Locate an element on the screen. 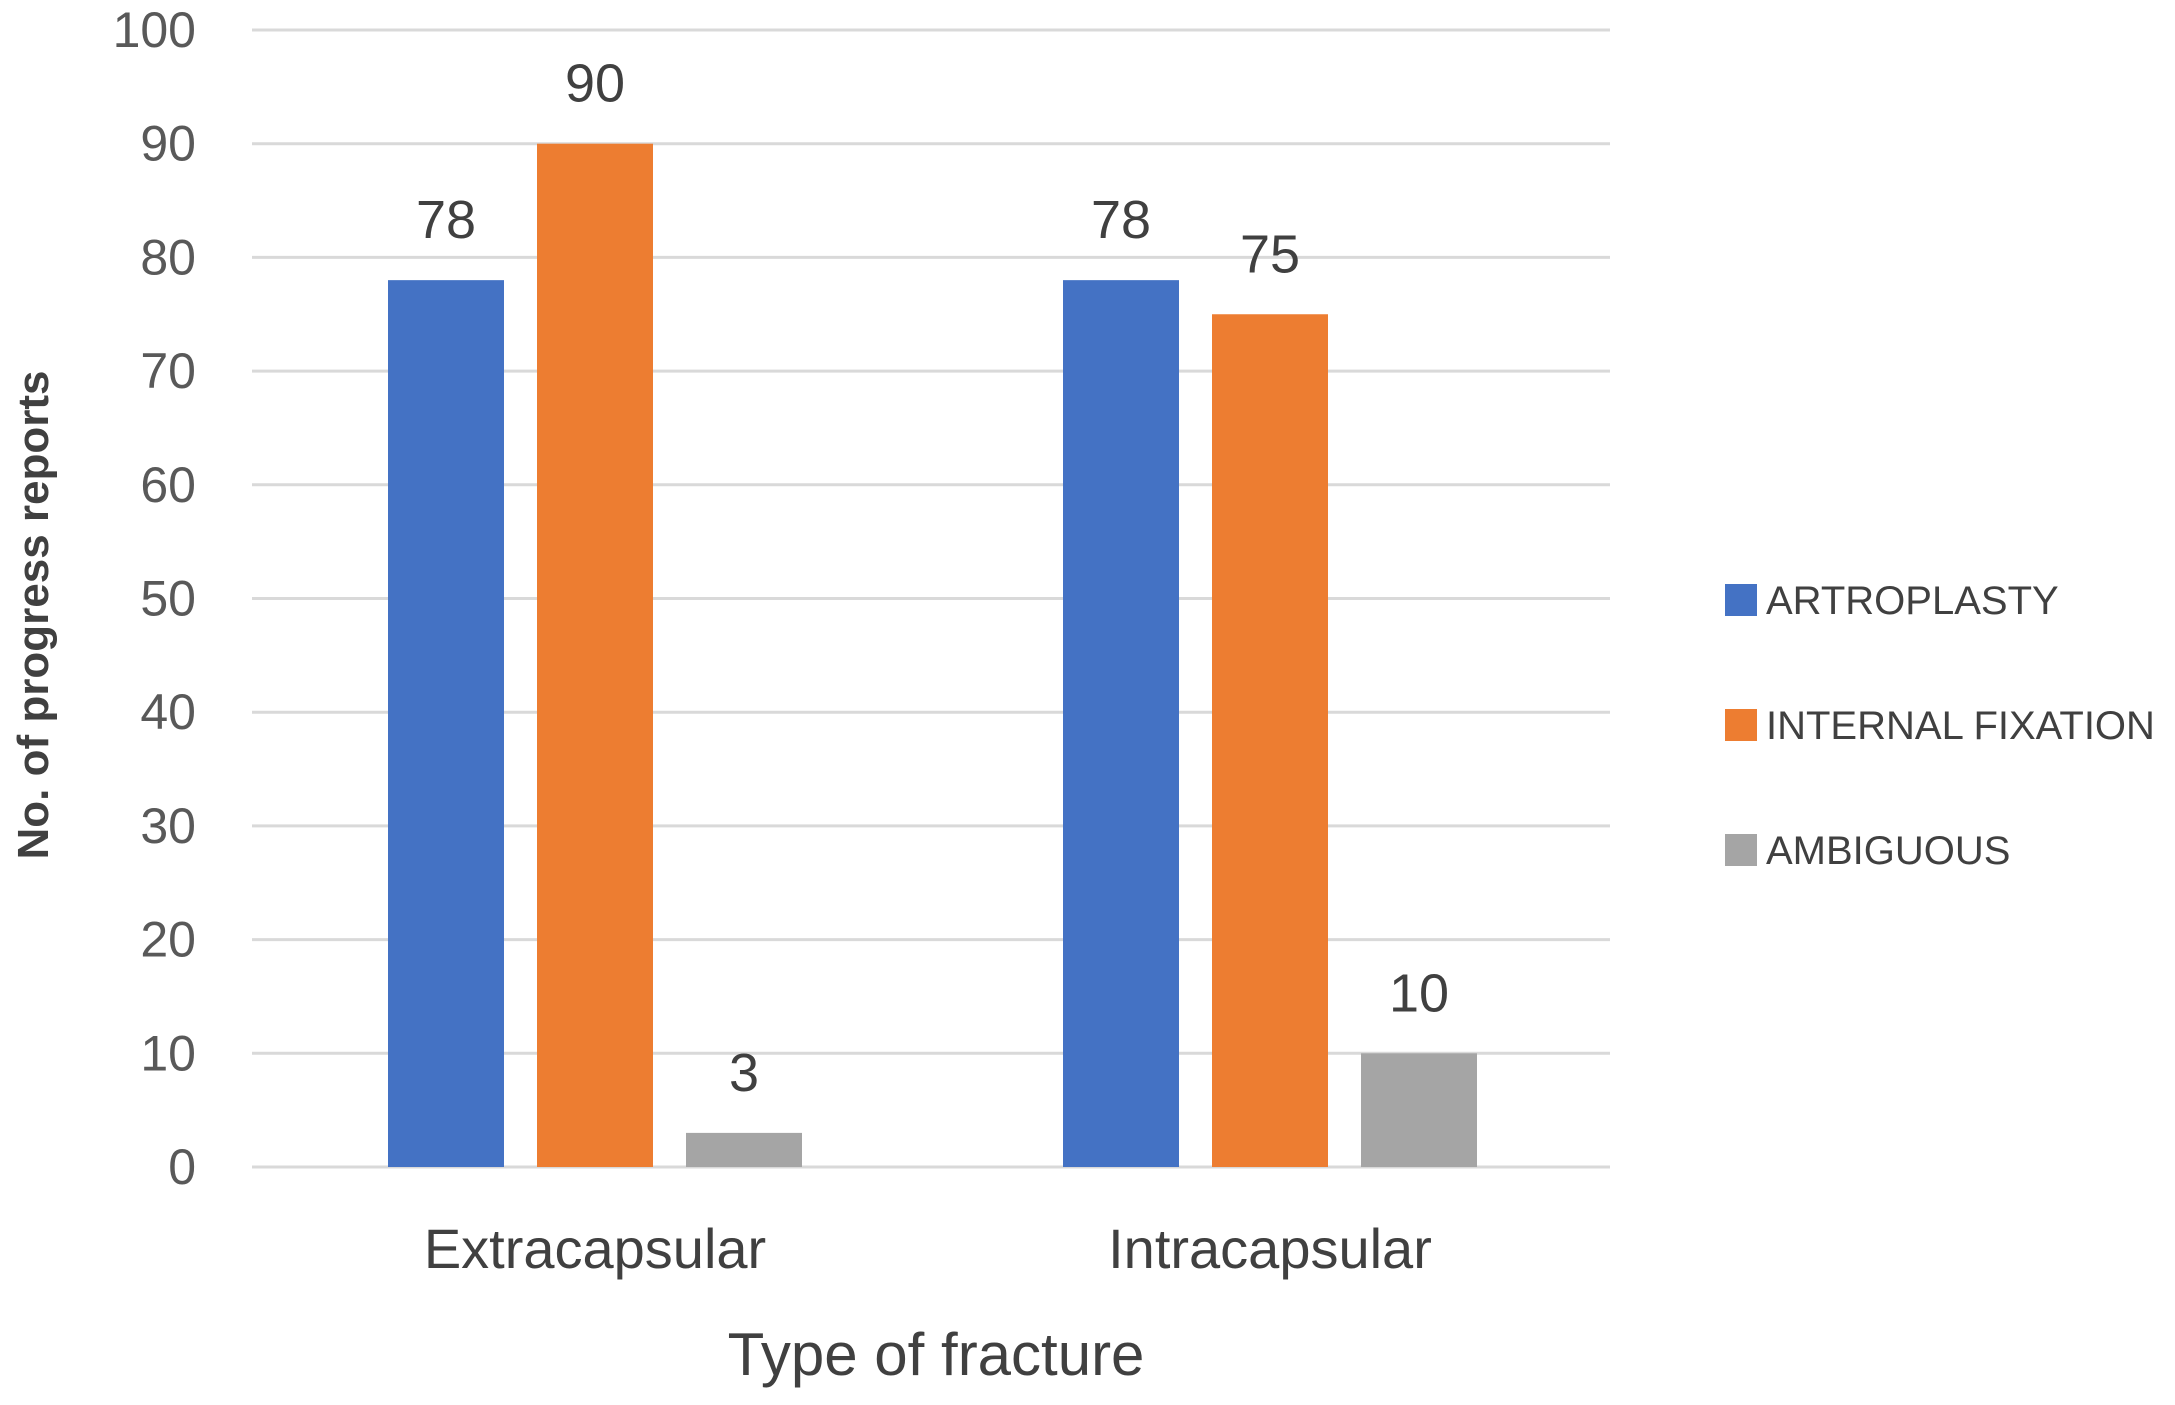 The width and height of the screenshot is (2175, 1405). y-tick-label: 90 is located at coordinates (168, 144).